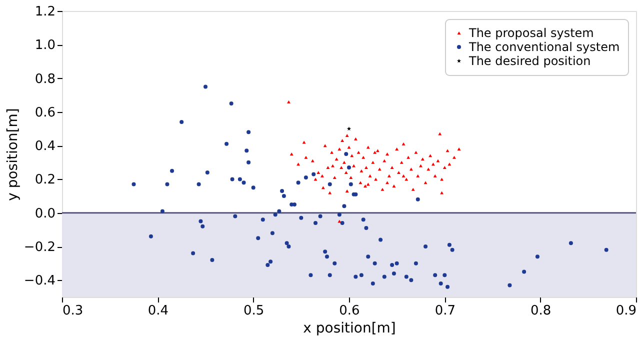  Describe the element at coordinates (541, 311) in the screenshot. I see `x-tick-label: 0.8` at that location.